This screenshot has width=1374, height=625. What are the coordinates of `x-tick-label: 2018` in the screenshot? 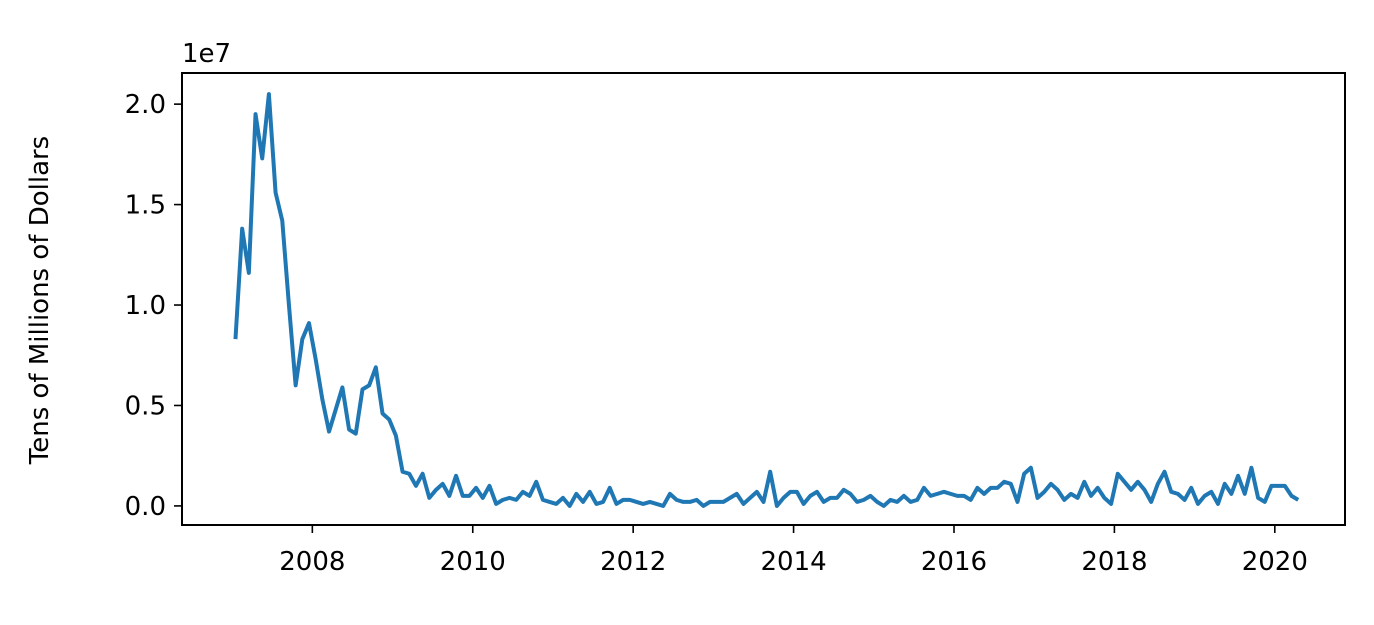 It's located at (1114, 562).